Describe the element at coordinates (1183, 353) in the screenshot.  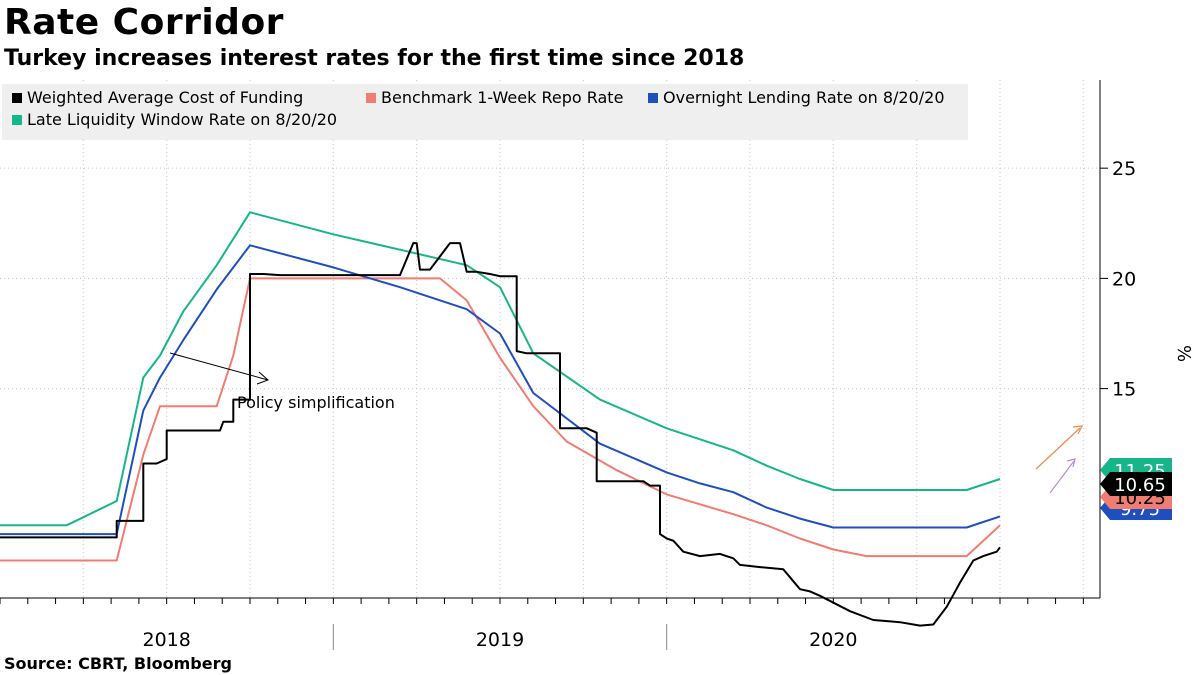
I see `y-axis-unit-label: %` at that location.